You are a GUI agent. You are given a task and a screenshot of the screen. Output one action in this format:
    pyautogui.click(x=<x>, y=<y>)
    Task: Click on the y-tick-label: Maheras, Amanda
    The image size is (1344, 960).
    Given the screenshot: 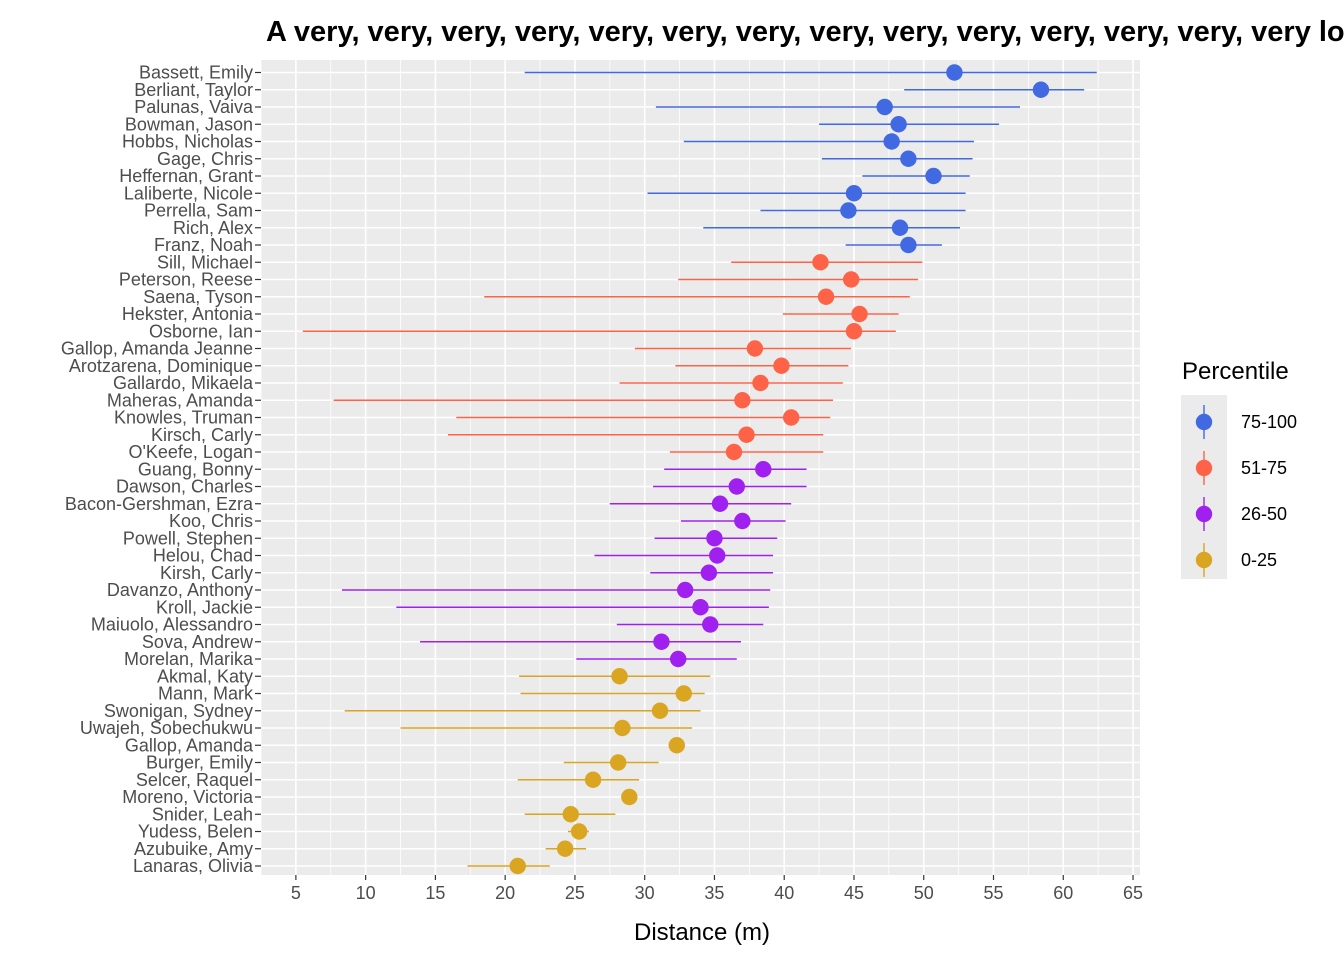 What is the action you would take?
    pyautogui.click(x=180, y=400)
    